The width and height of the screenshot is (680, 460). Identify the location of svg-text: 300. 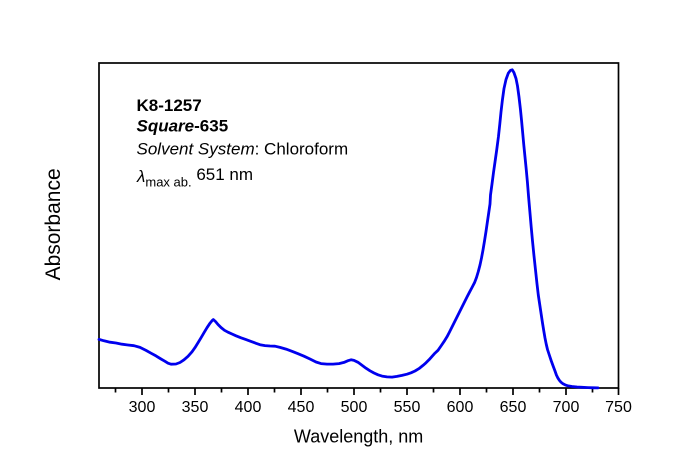
(142, 407).